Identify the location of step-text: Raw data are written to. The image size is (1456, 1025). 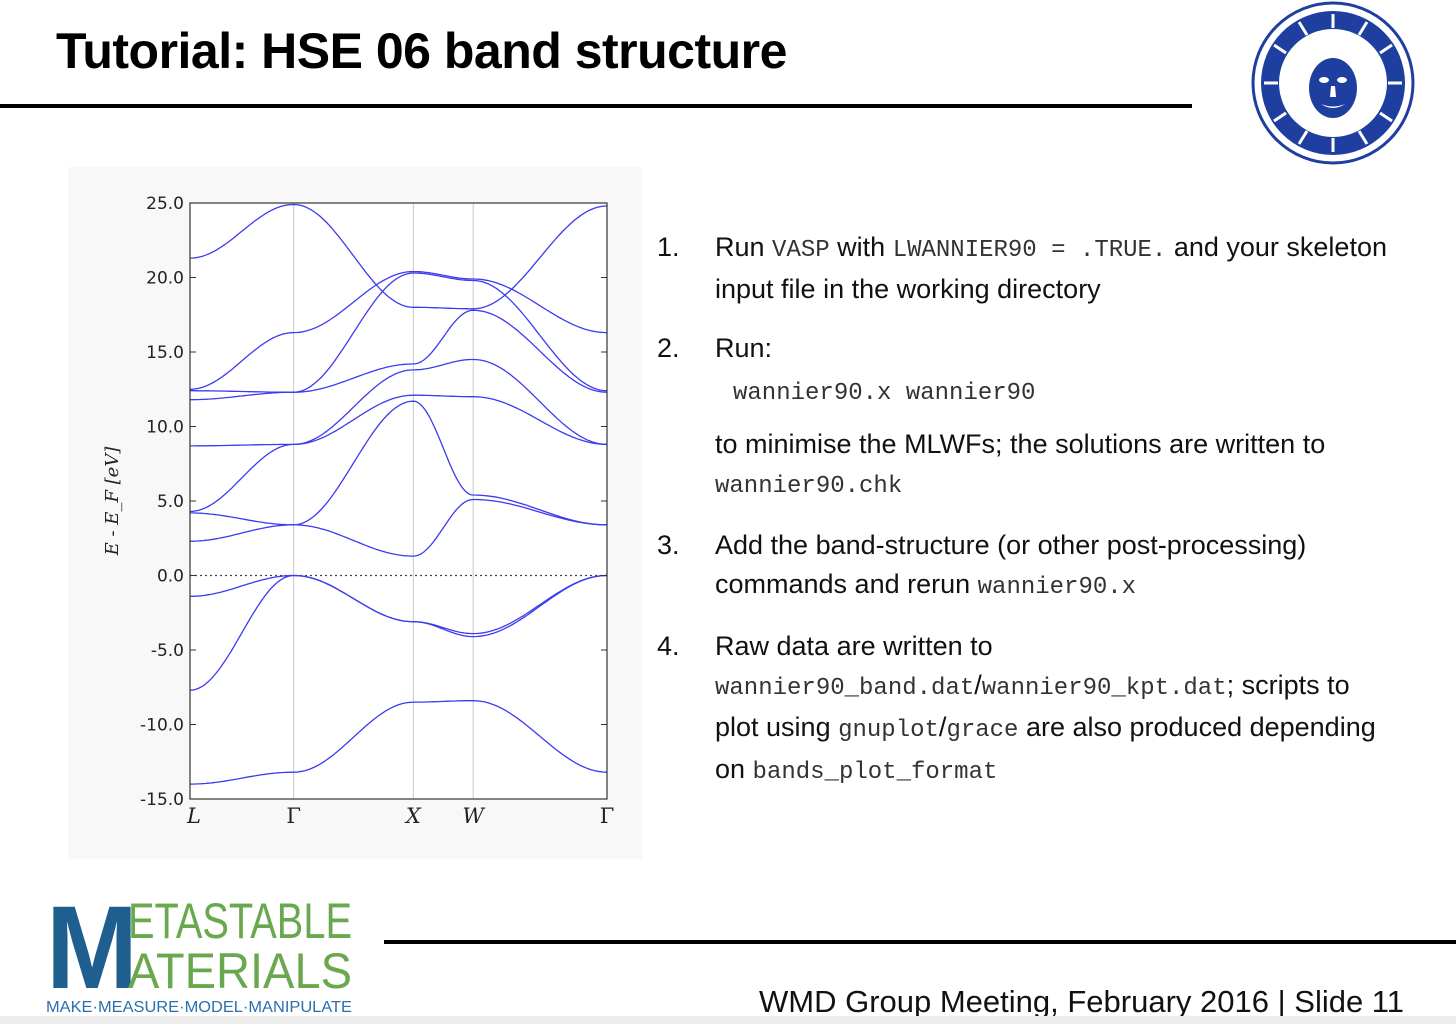
(854, 646).